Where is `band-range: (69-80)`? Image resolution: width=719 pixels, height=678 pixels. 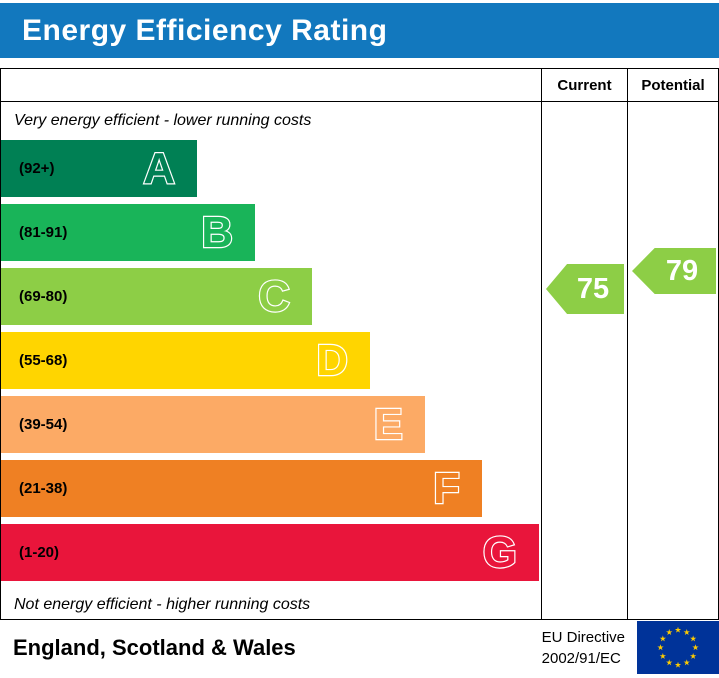 band-range: (69-80) is located at coordinates (43, 296).